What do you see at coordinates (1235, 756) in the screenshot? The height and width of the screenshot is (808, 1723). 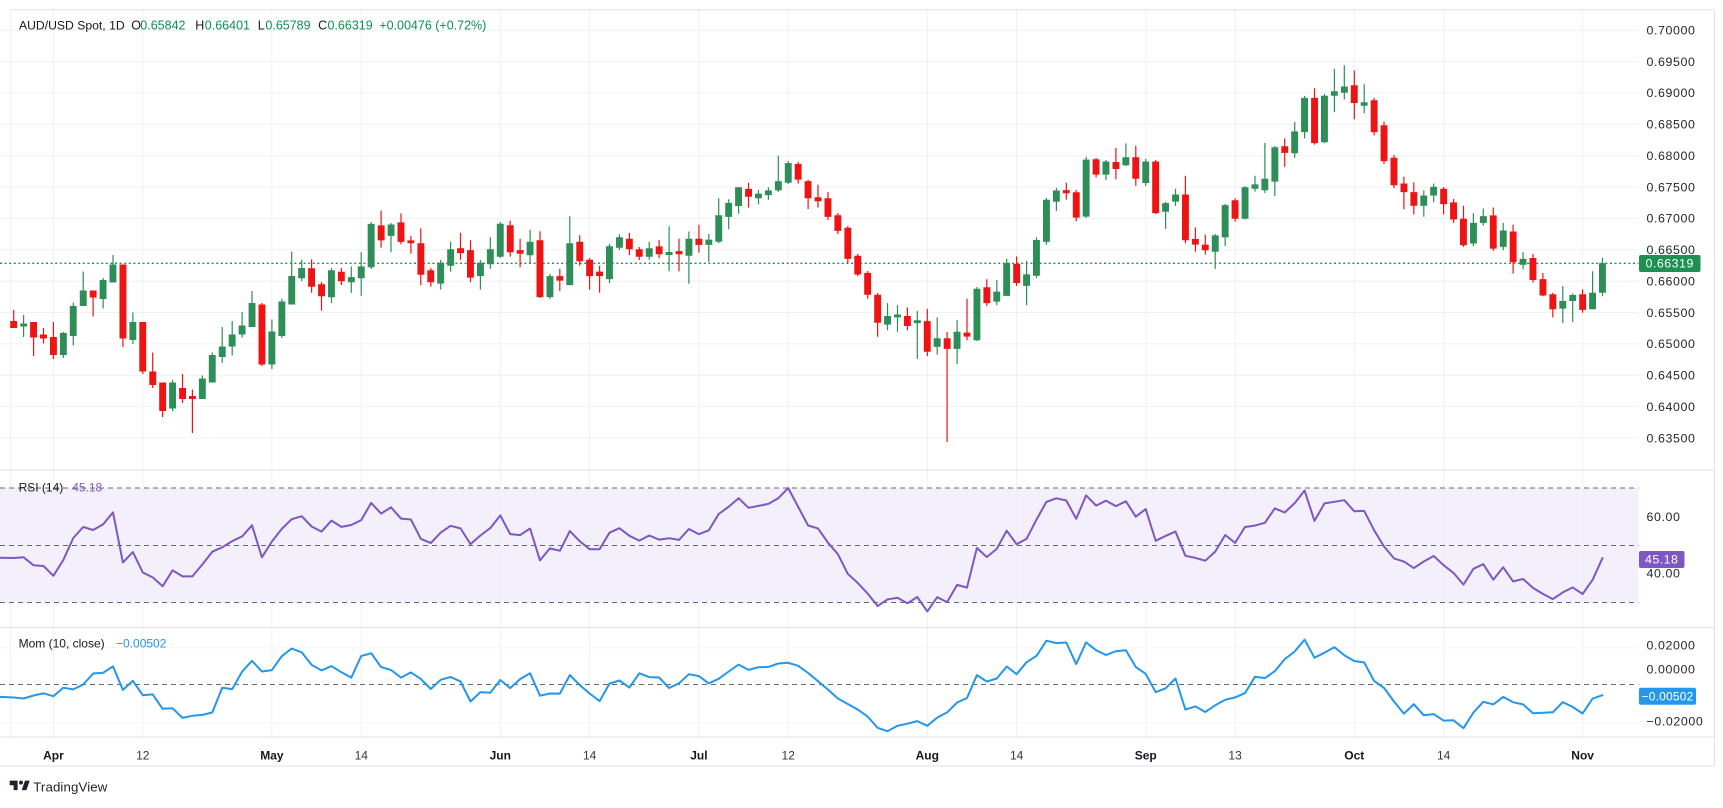 I see `svg-text: 13` at bounding box center [1235, 756].